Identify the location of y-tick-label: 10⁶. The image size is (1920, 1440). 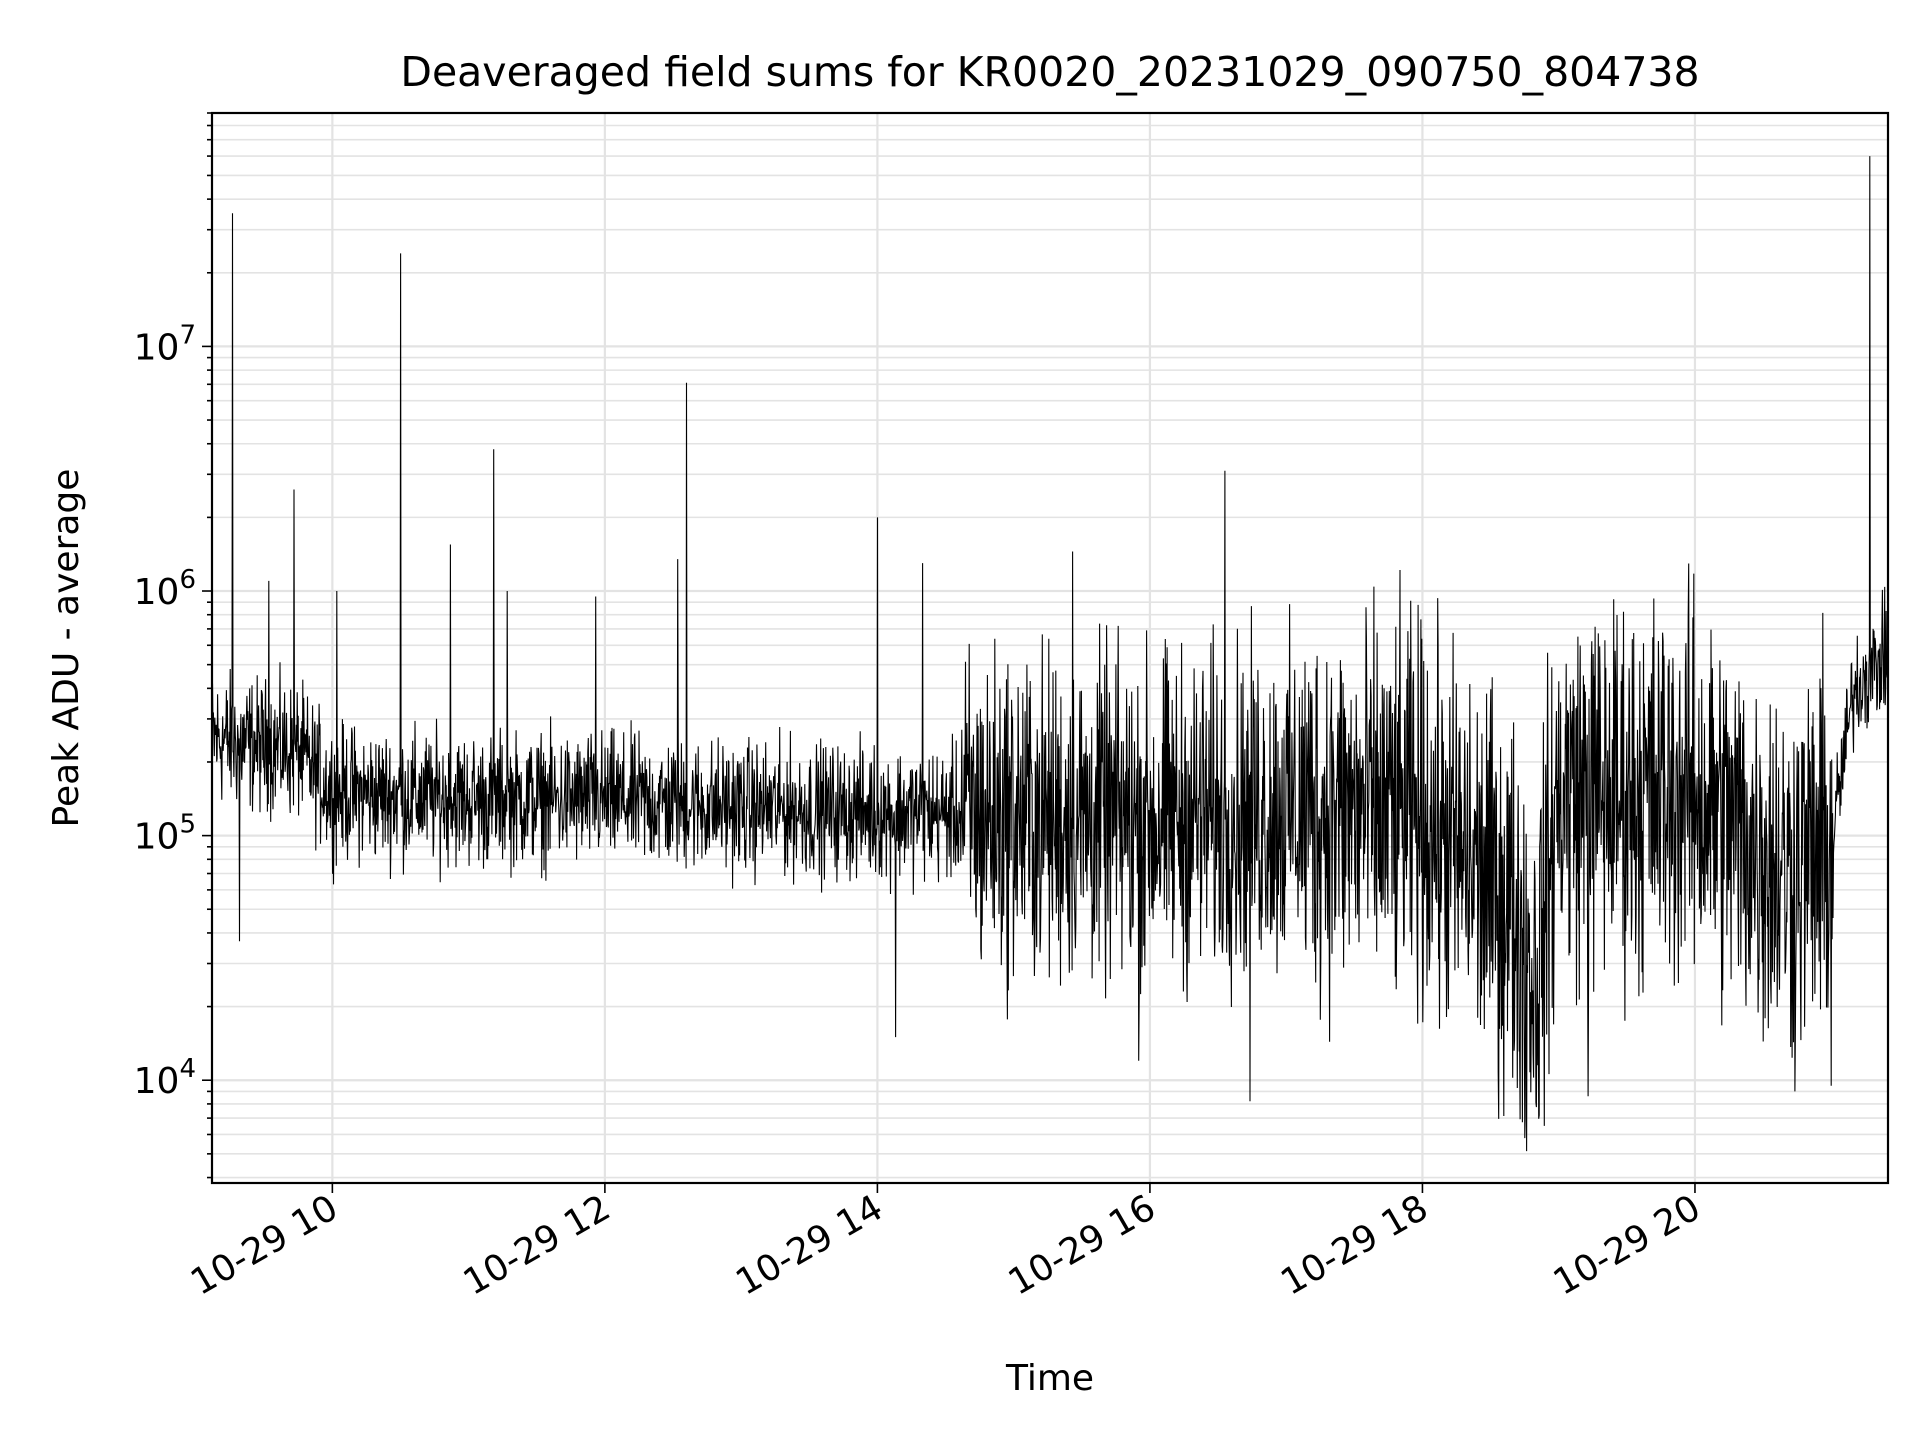
(165, 589).